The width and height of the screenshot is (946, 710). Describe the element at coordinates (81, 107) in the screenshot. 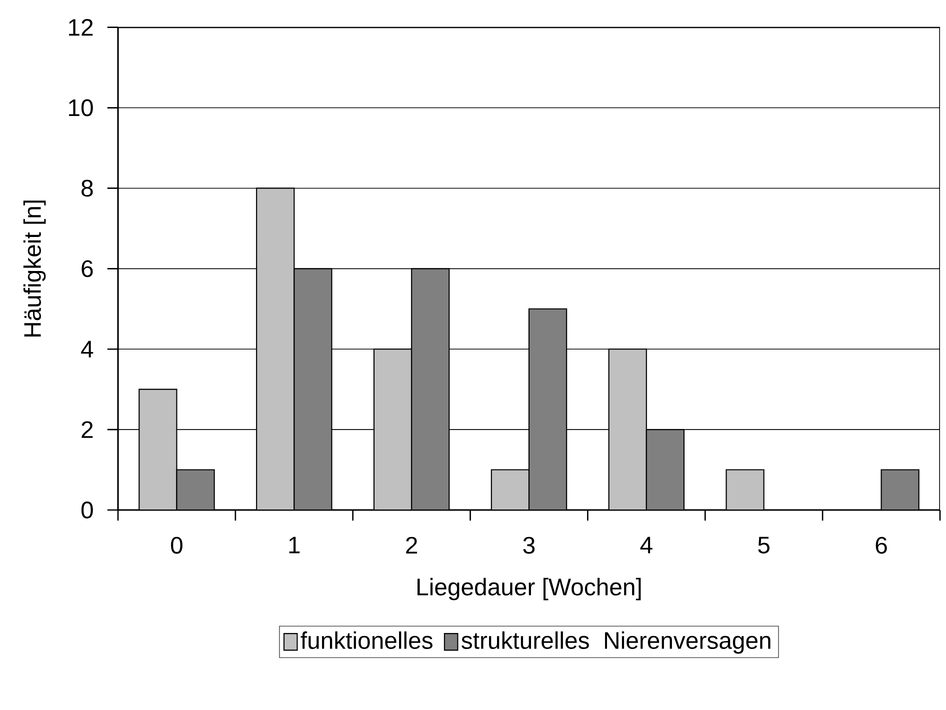

I see `y-tick-label: 10` at that location.